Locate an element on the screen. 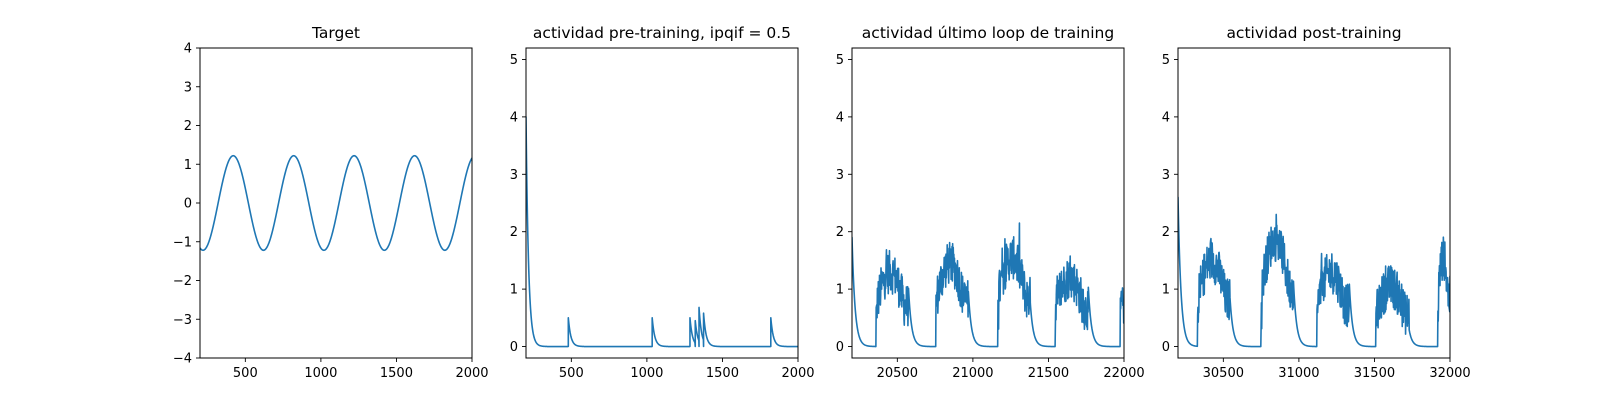 This screenshot has width=1600, height=400. subplot-ultimo-loop-title: actividad último loop de training is located at coordinates (988, 33).